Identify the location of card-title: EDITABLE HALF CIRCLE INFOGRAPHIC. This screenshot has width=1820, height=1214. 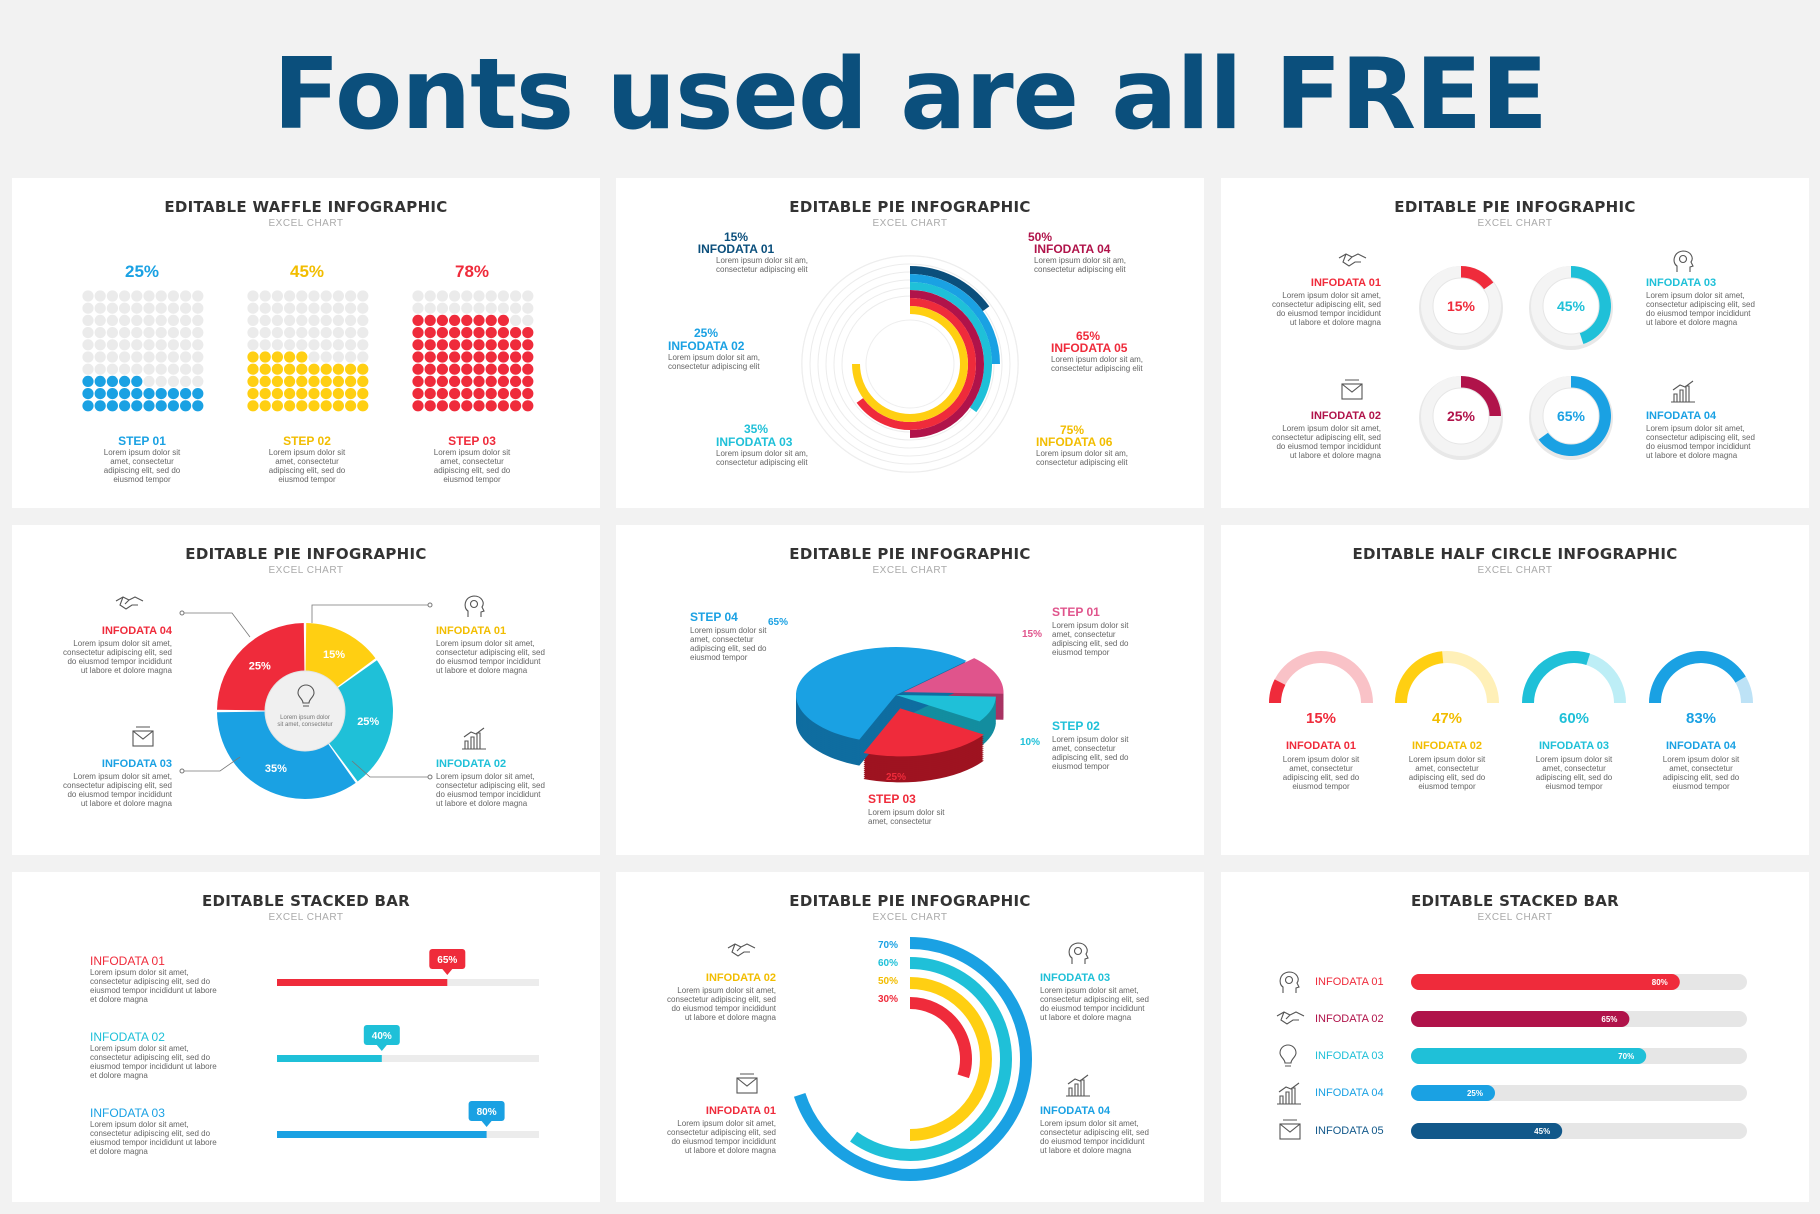
(1515, 554).